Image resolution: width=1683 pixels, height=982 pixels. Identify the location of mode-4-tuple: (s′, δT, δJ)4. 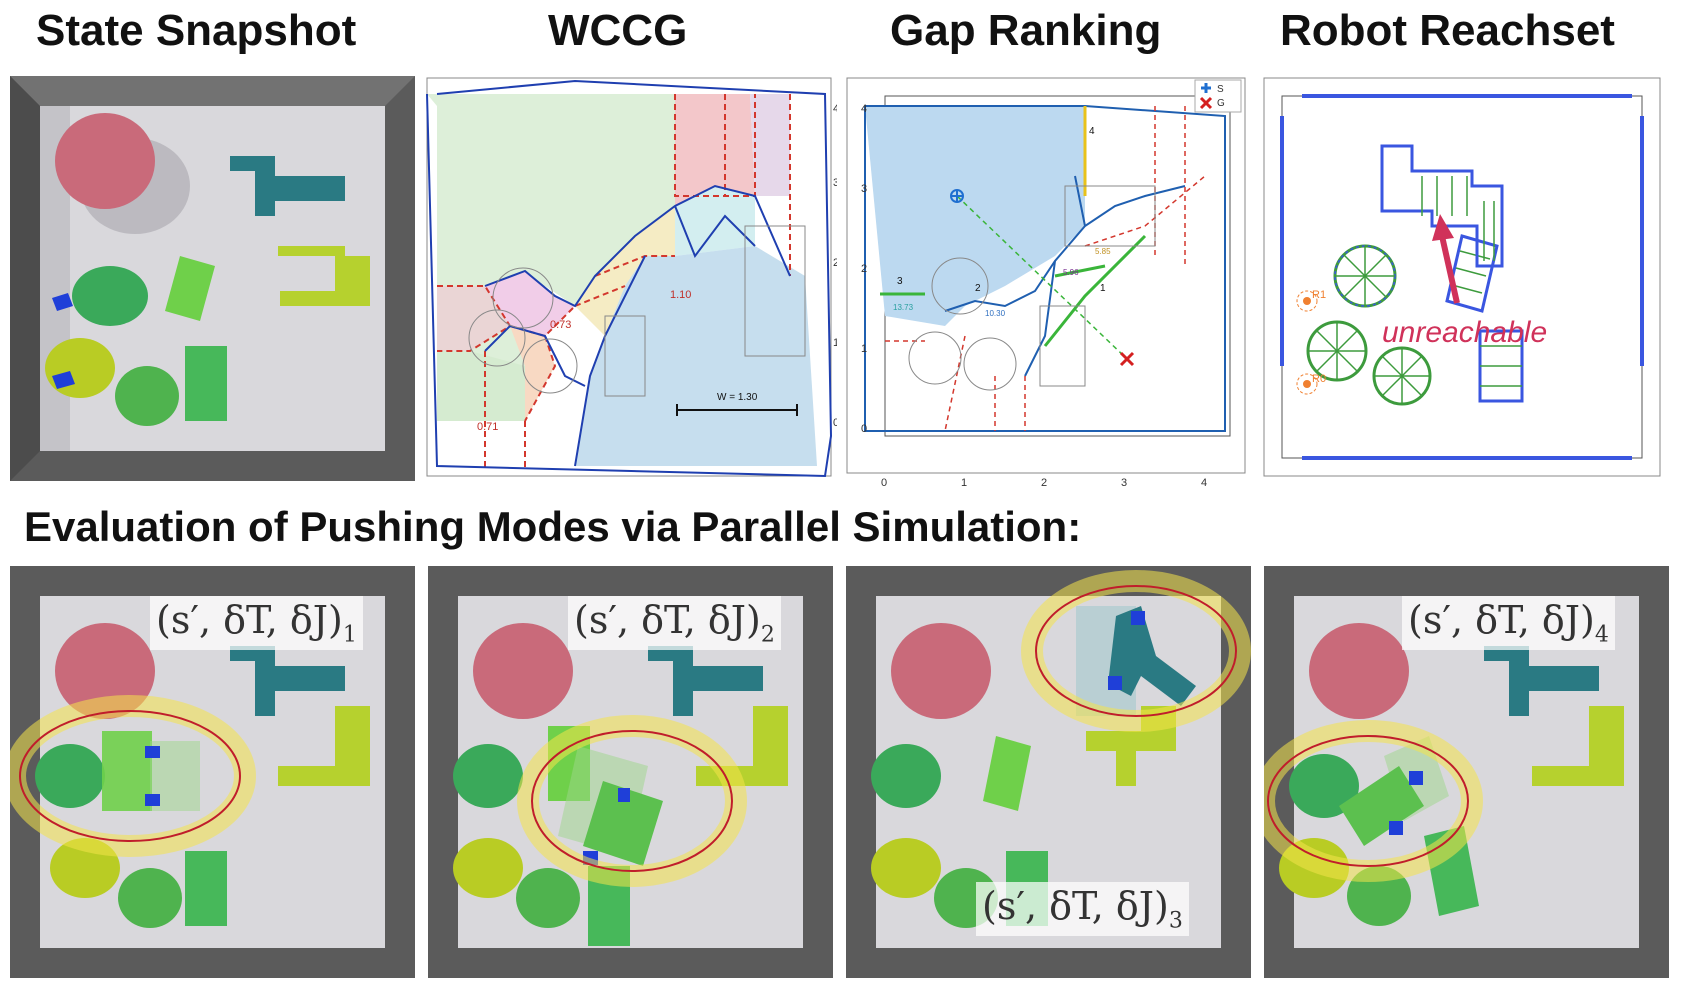
(1508, 623).